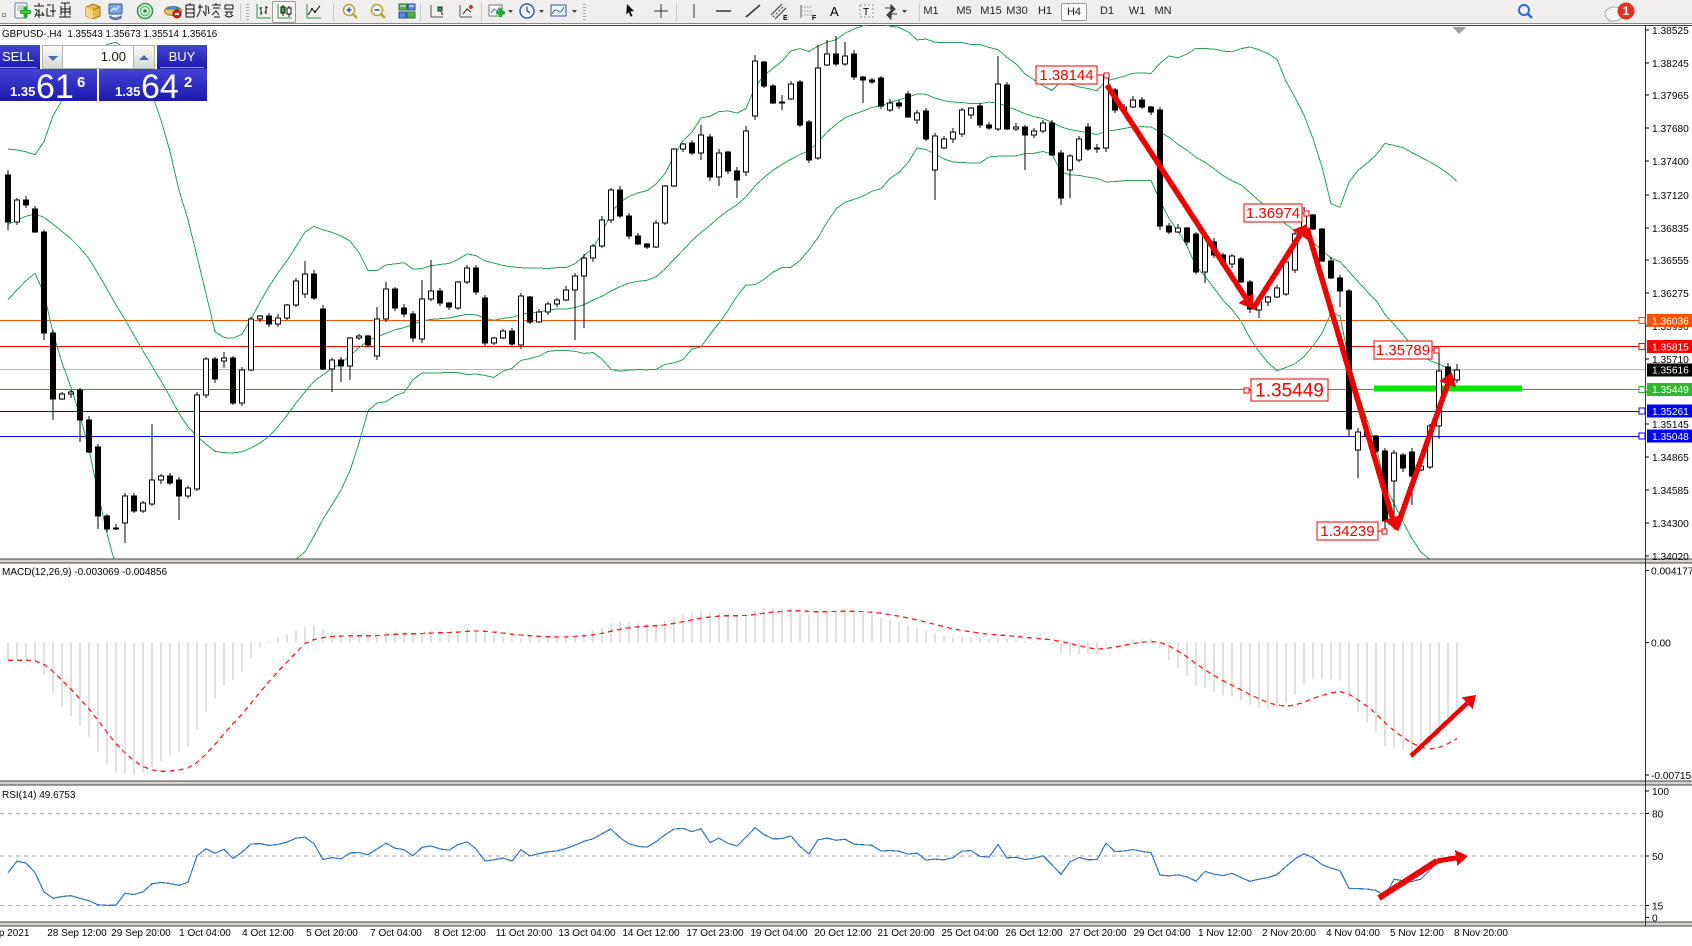 Image resolution: width=1692 pixels, height=946 pixels. Describe the element at coordinates (1670, 294) in the screenshot. I see `svg-text: 1.36275` at that location.